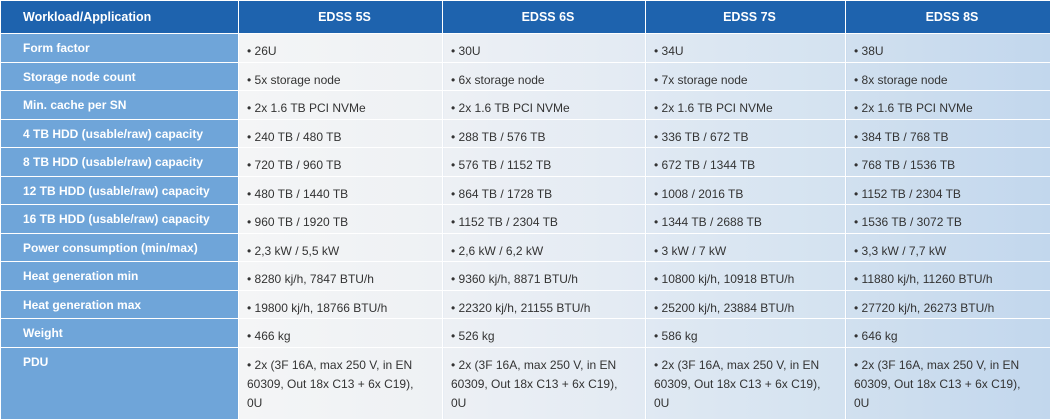 The image size is (1050, 420). I want to click on header-cell: EDSS 5S, so click(341, 17).